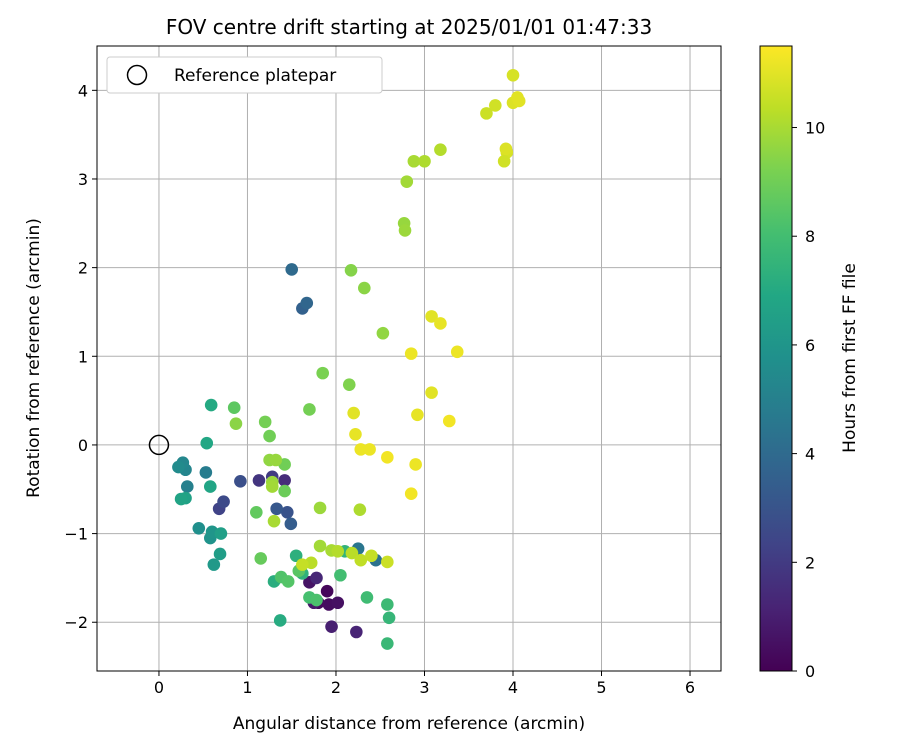 The width and height of the screenshot is (900, 750). I want to click on x-tick-label: 4, so click(513, 687).